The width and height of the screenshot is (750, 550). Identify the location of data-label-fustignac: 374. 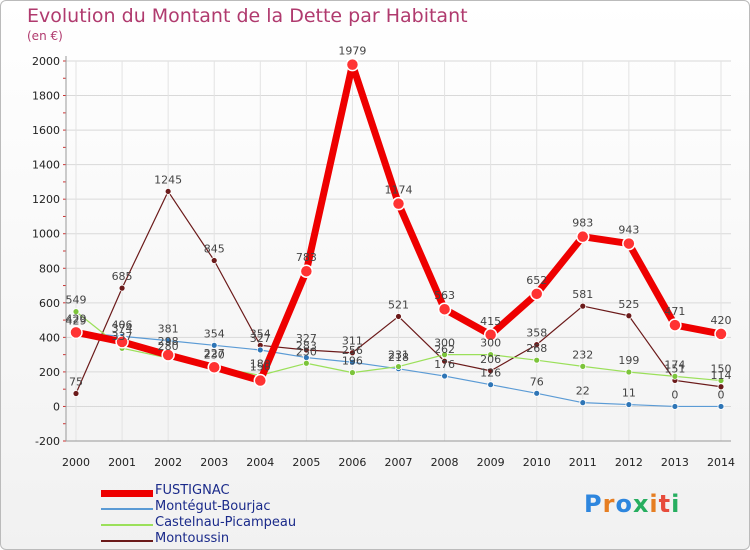
(122, 328).